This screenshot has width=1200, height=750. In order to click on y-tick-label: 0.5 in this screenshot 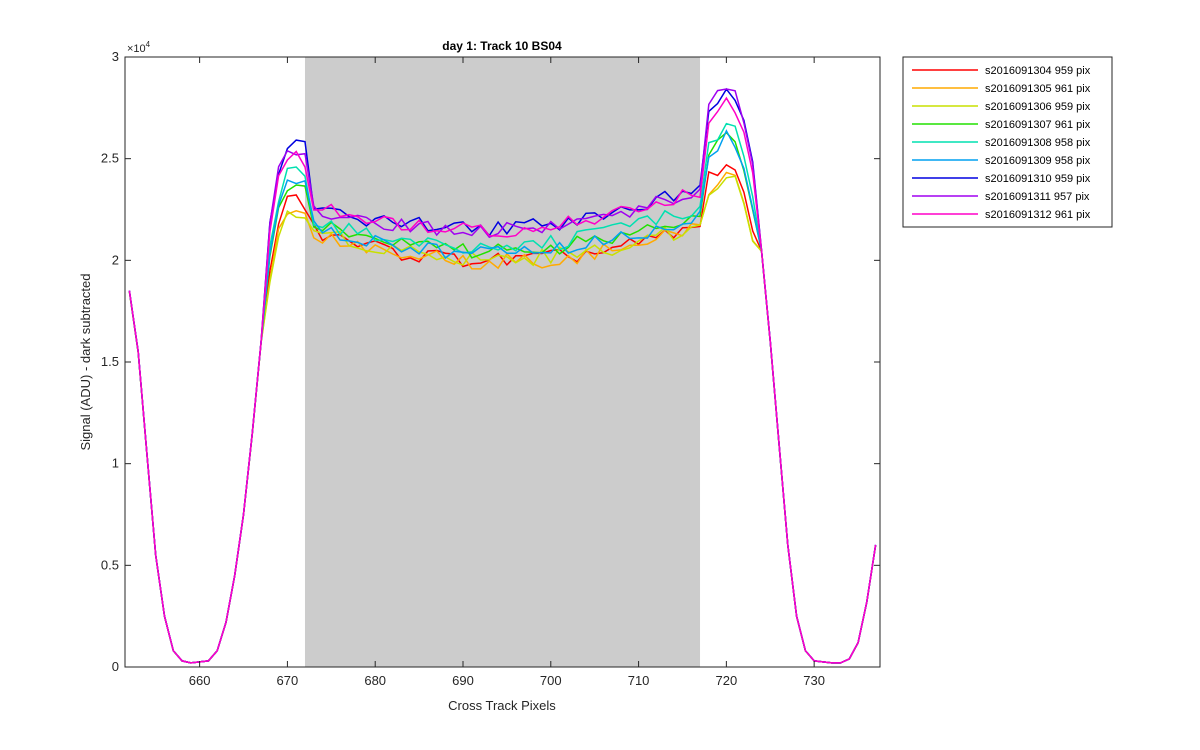, I will do `click(110, 564)`.